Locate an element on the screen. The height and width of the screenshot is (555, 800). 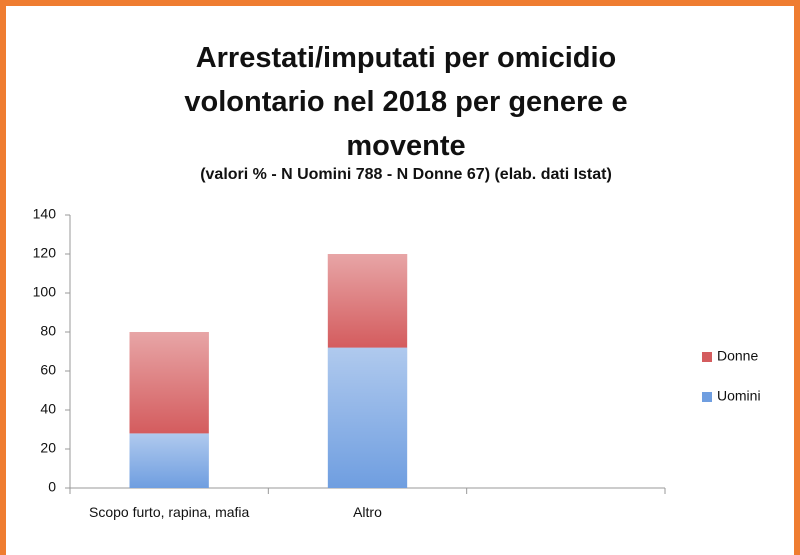
x-tick-label: Altro is located at coordinates (367, 512).